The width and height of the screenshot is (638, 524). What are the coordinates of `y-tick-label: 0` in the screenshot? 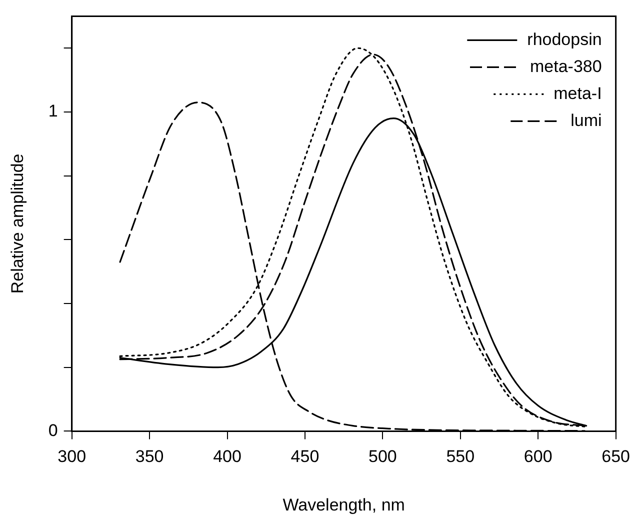 It's located at (53, 430).